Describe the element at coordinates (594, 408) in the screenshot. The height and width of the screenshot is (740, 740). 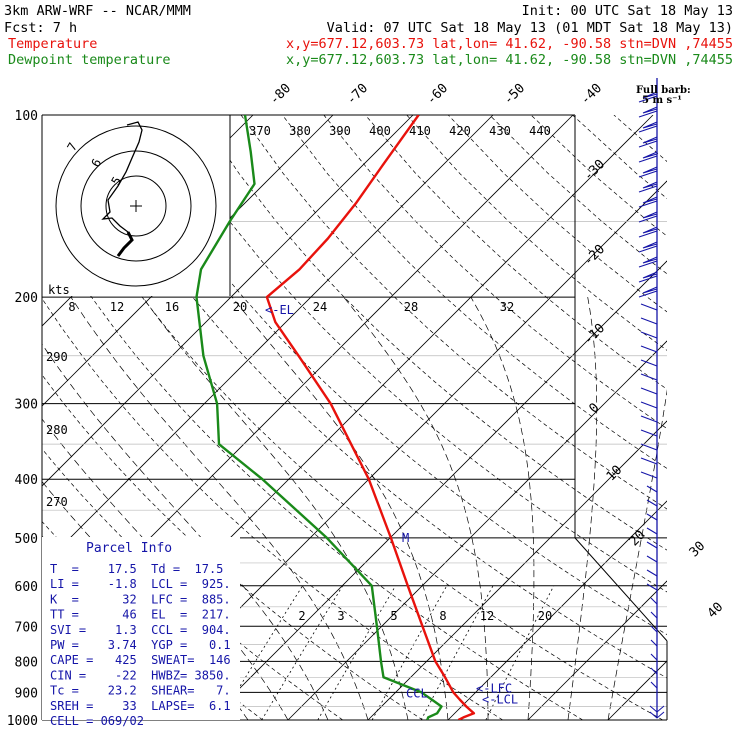
I see `temperature-tick-label: 0` at that location.